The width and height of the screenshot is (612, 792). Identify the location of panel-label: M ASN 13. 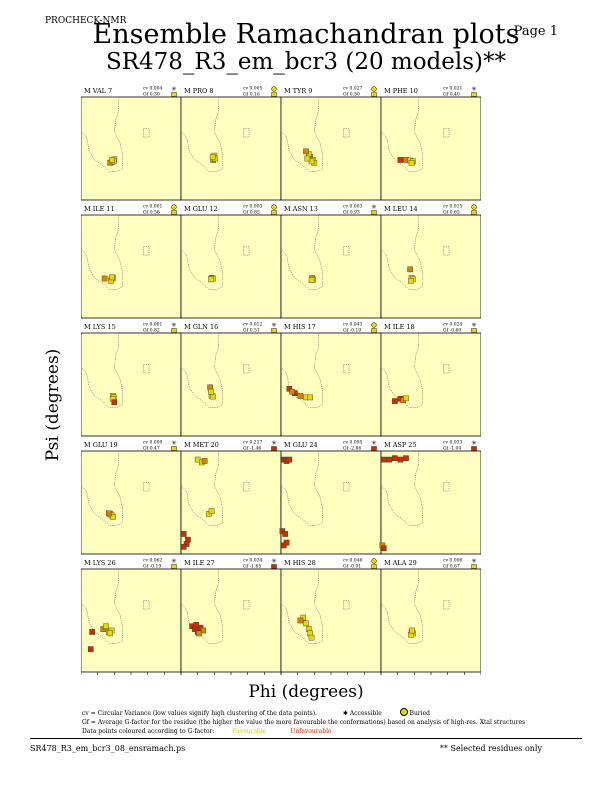
(301, 209).